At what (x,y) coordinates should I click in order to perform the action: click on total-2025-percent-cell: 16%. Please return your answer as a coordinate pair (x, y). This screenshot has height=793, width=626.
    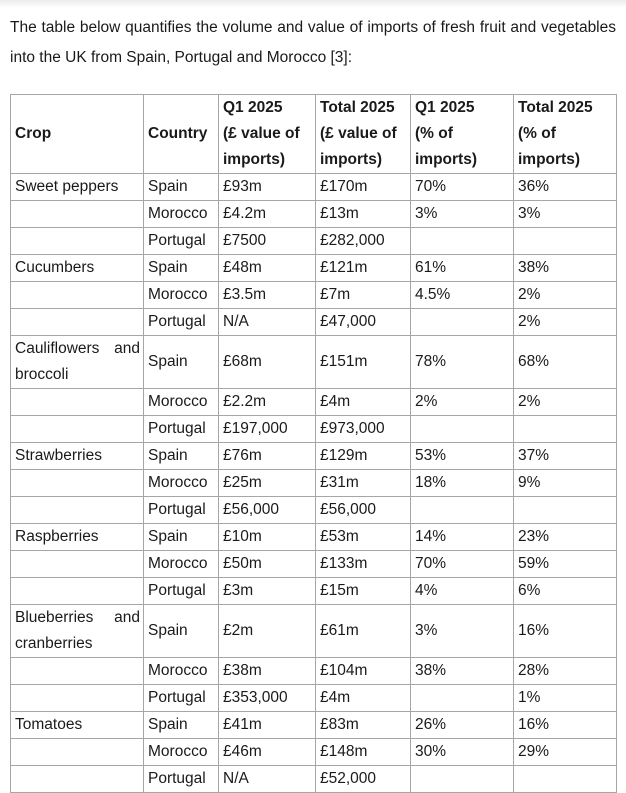
    Looking at the image, I should click on (565, 725).